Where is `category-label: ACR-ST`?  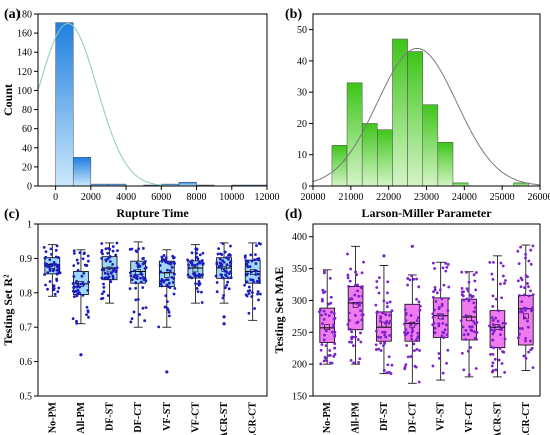 category-label: ACR-ST is located at coordinates (224, 418).